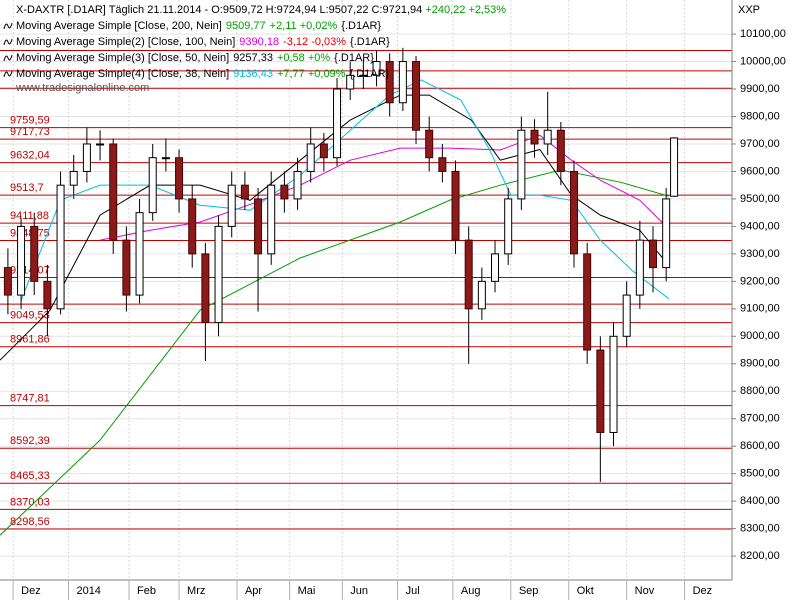 Image resolution: width=800 pixels, height=600 pixels. Describe the element at coordinates (259, 42) in the screenshot. I see `legend-last: 9390,18` at that location.